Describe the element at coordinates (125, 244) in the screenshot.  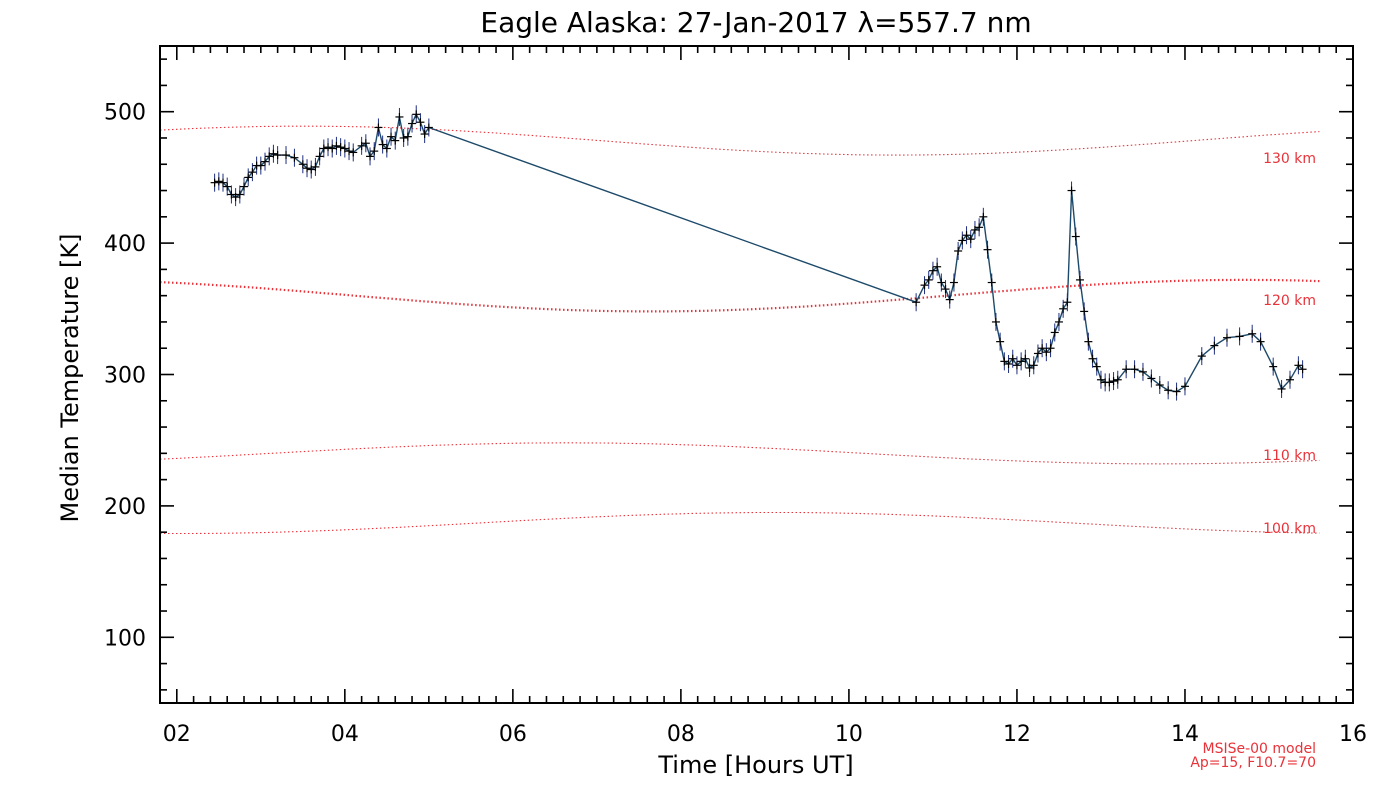
I see `y-tick-label: 400` at that location.